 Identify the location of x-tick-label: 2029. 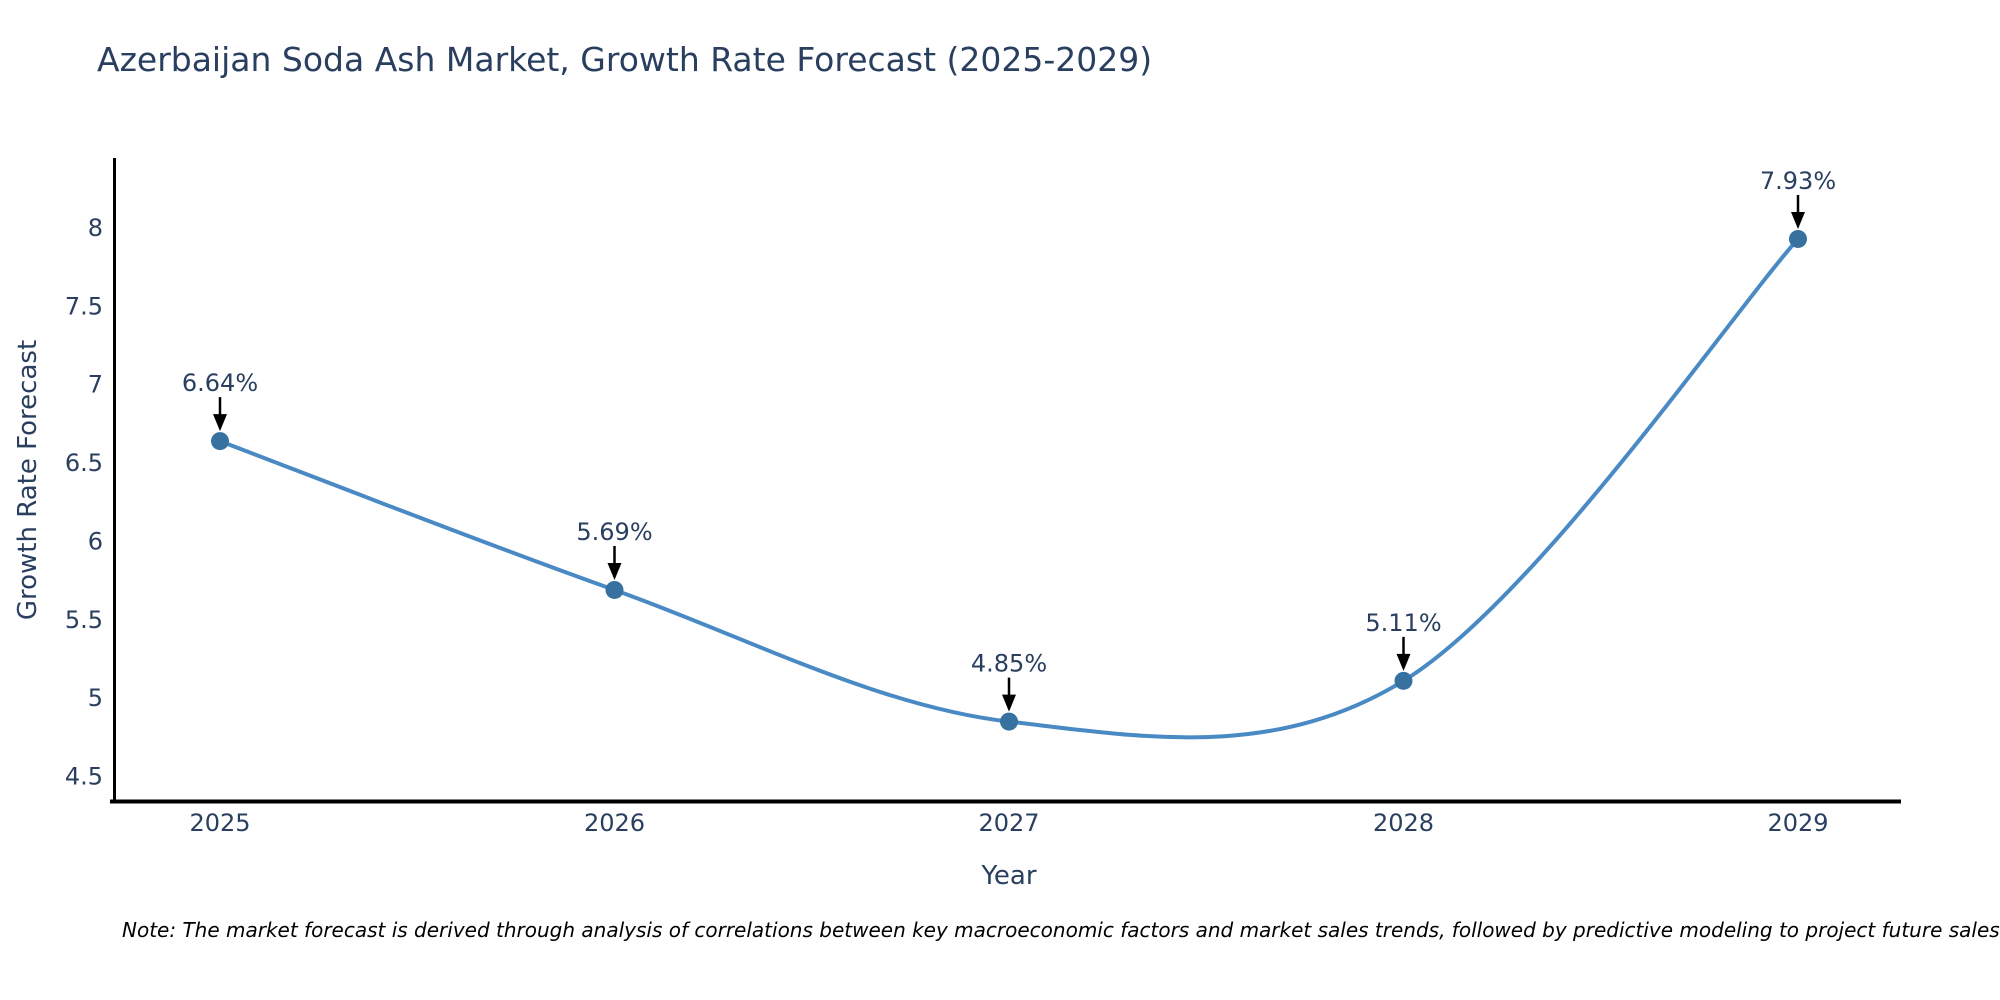
(1797, 823).